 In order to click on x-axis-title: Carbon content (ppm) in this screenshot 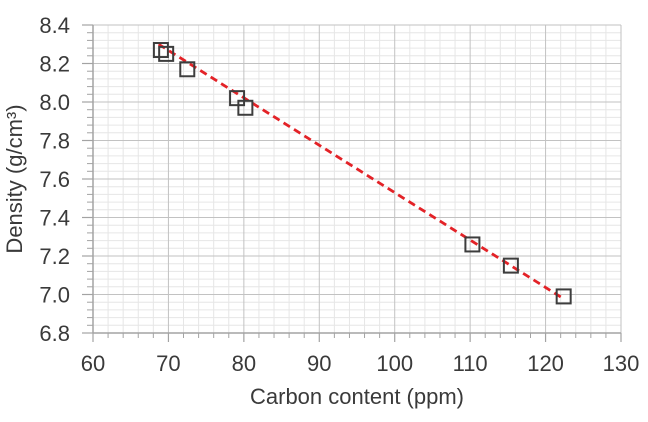, I will do `click(357, 396)`.